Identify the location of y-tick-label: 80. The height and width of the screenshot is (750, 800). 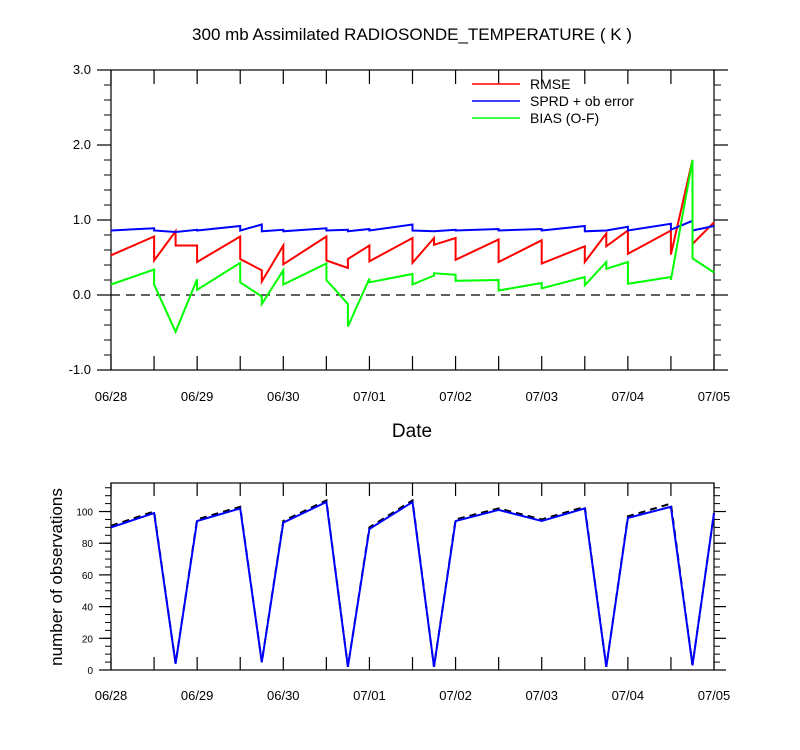
(88, 544).